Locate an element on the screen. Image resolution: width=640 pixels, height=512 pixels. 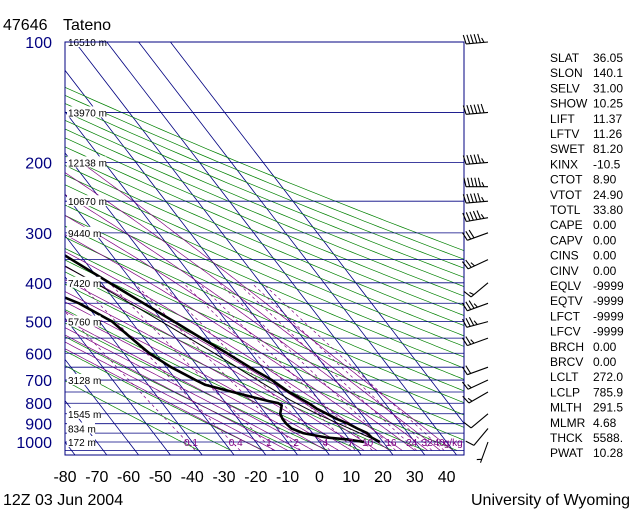
wind-barbs is located at coordinates (475, 248).